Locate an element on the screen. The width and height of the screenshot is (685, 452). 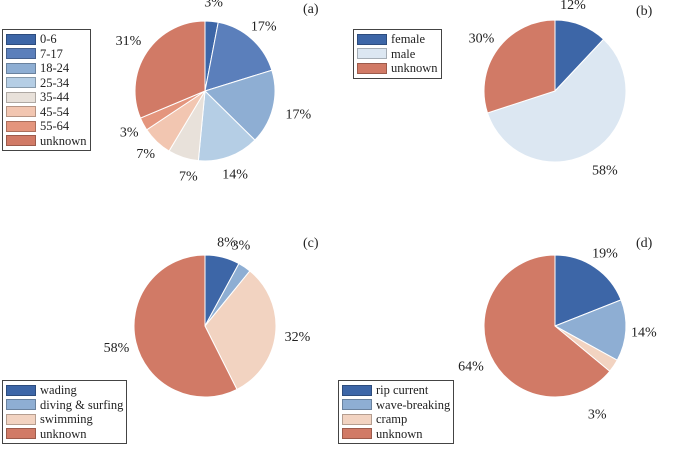
legend-item: male is located at coordinates (397, 54).